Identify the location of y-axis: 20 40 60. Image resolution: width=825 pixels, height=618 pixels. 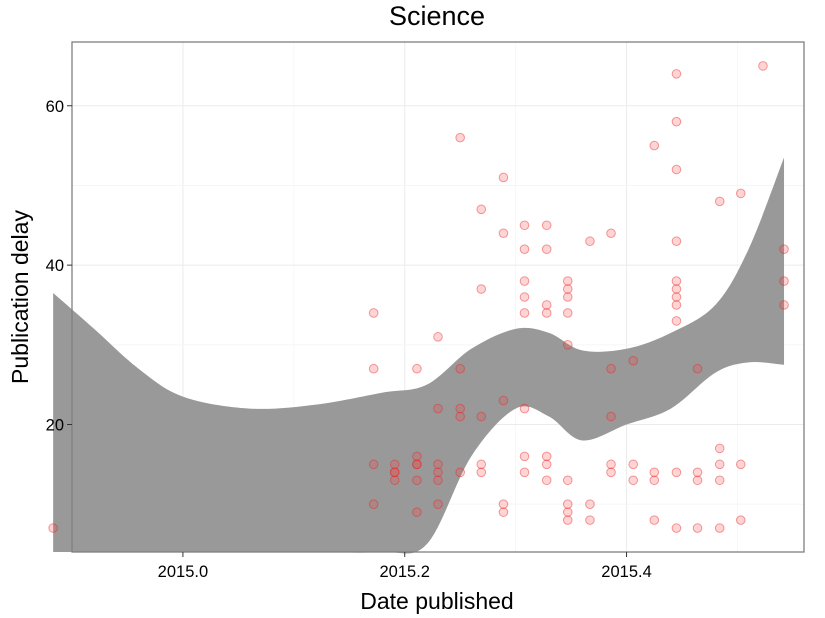
(59, 266).